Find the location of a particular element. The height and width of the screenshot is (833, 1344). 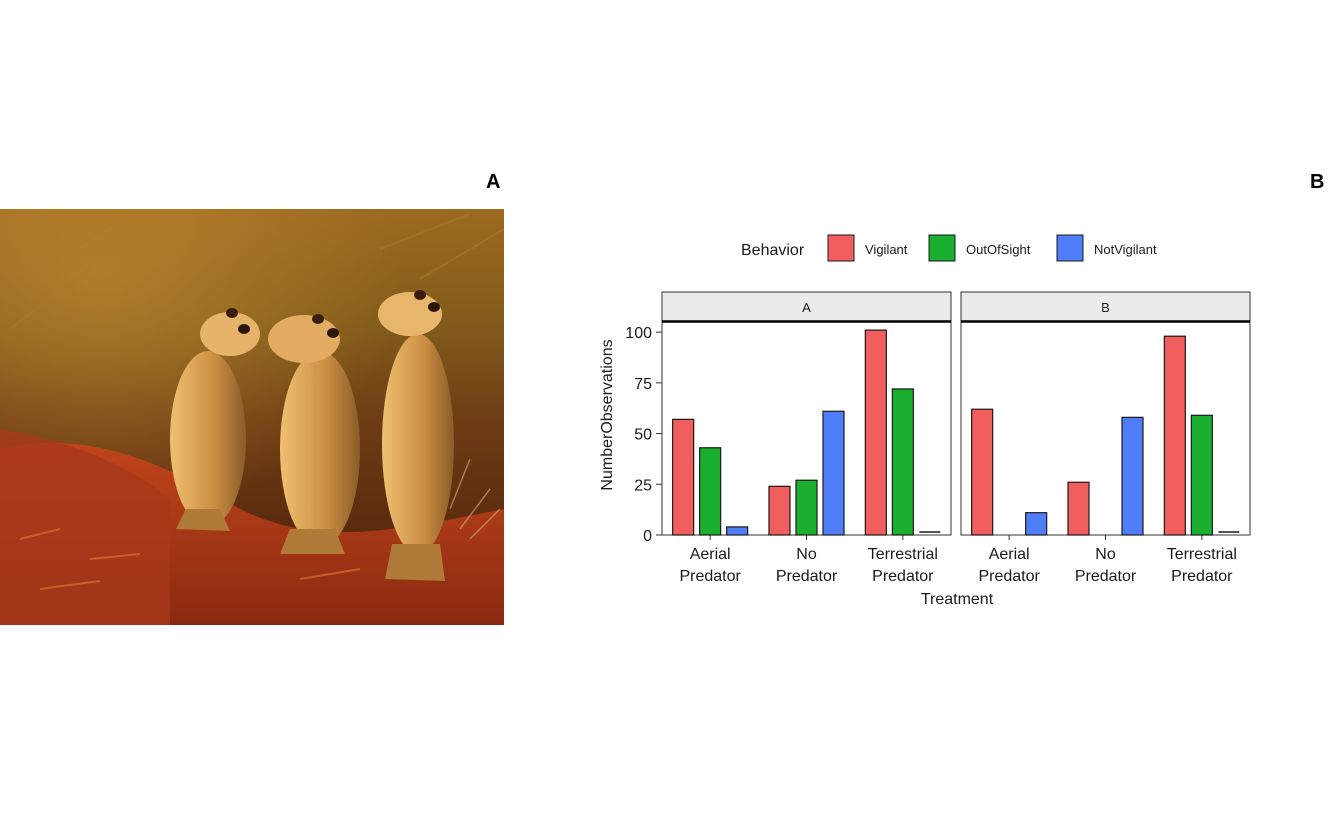

legend: Behavior Vigilant OutOfSight NotVigilant is located at coordinates (949, 248).